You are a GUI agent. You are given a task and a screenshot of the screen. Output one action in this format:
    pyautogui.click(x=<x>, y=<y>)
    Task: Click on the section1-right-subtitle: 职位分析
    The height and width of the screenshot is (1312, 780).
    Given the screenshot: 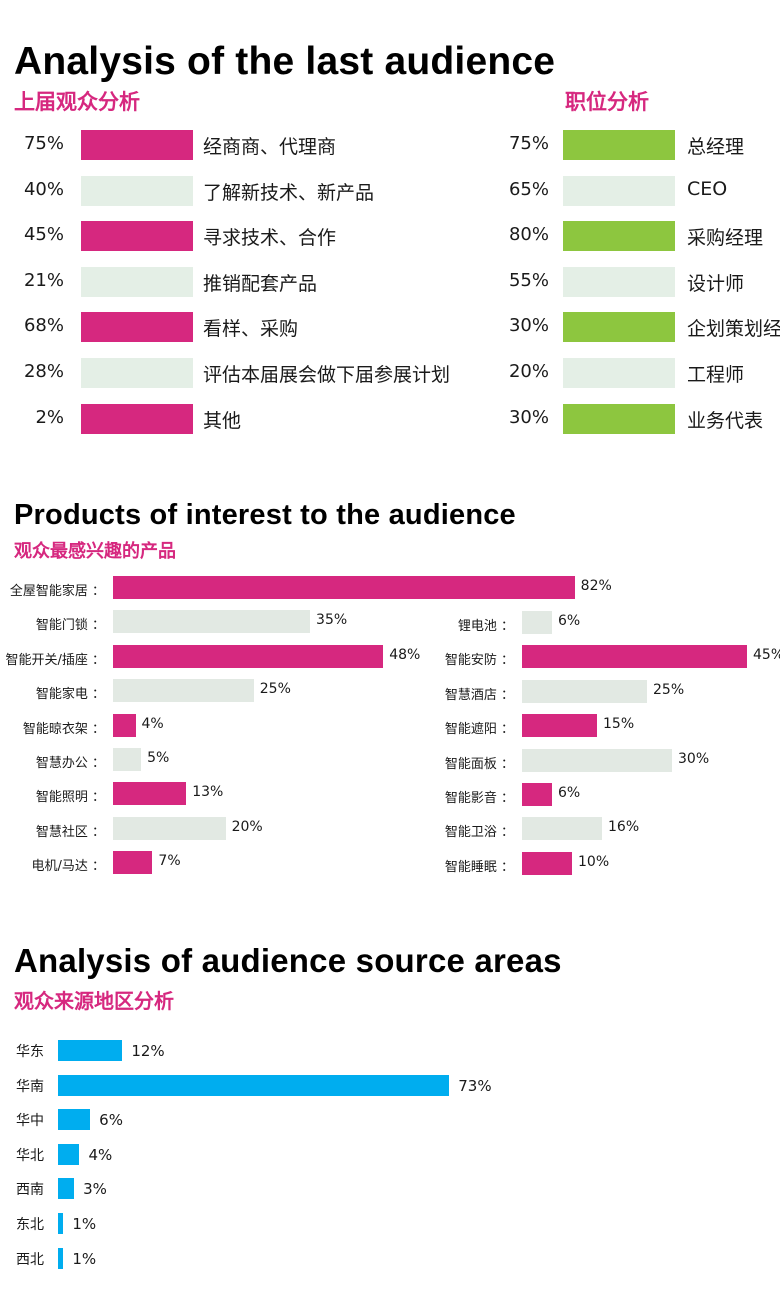 What is the action you would take?
    pyautogui.click(x=607, y=102)
    